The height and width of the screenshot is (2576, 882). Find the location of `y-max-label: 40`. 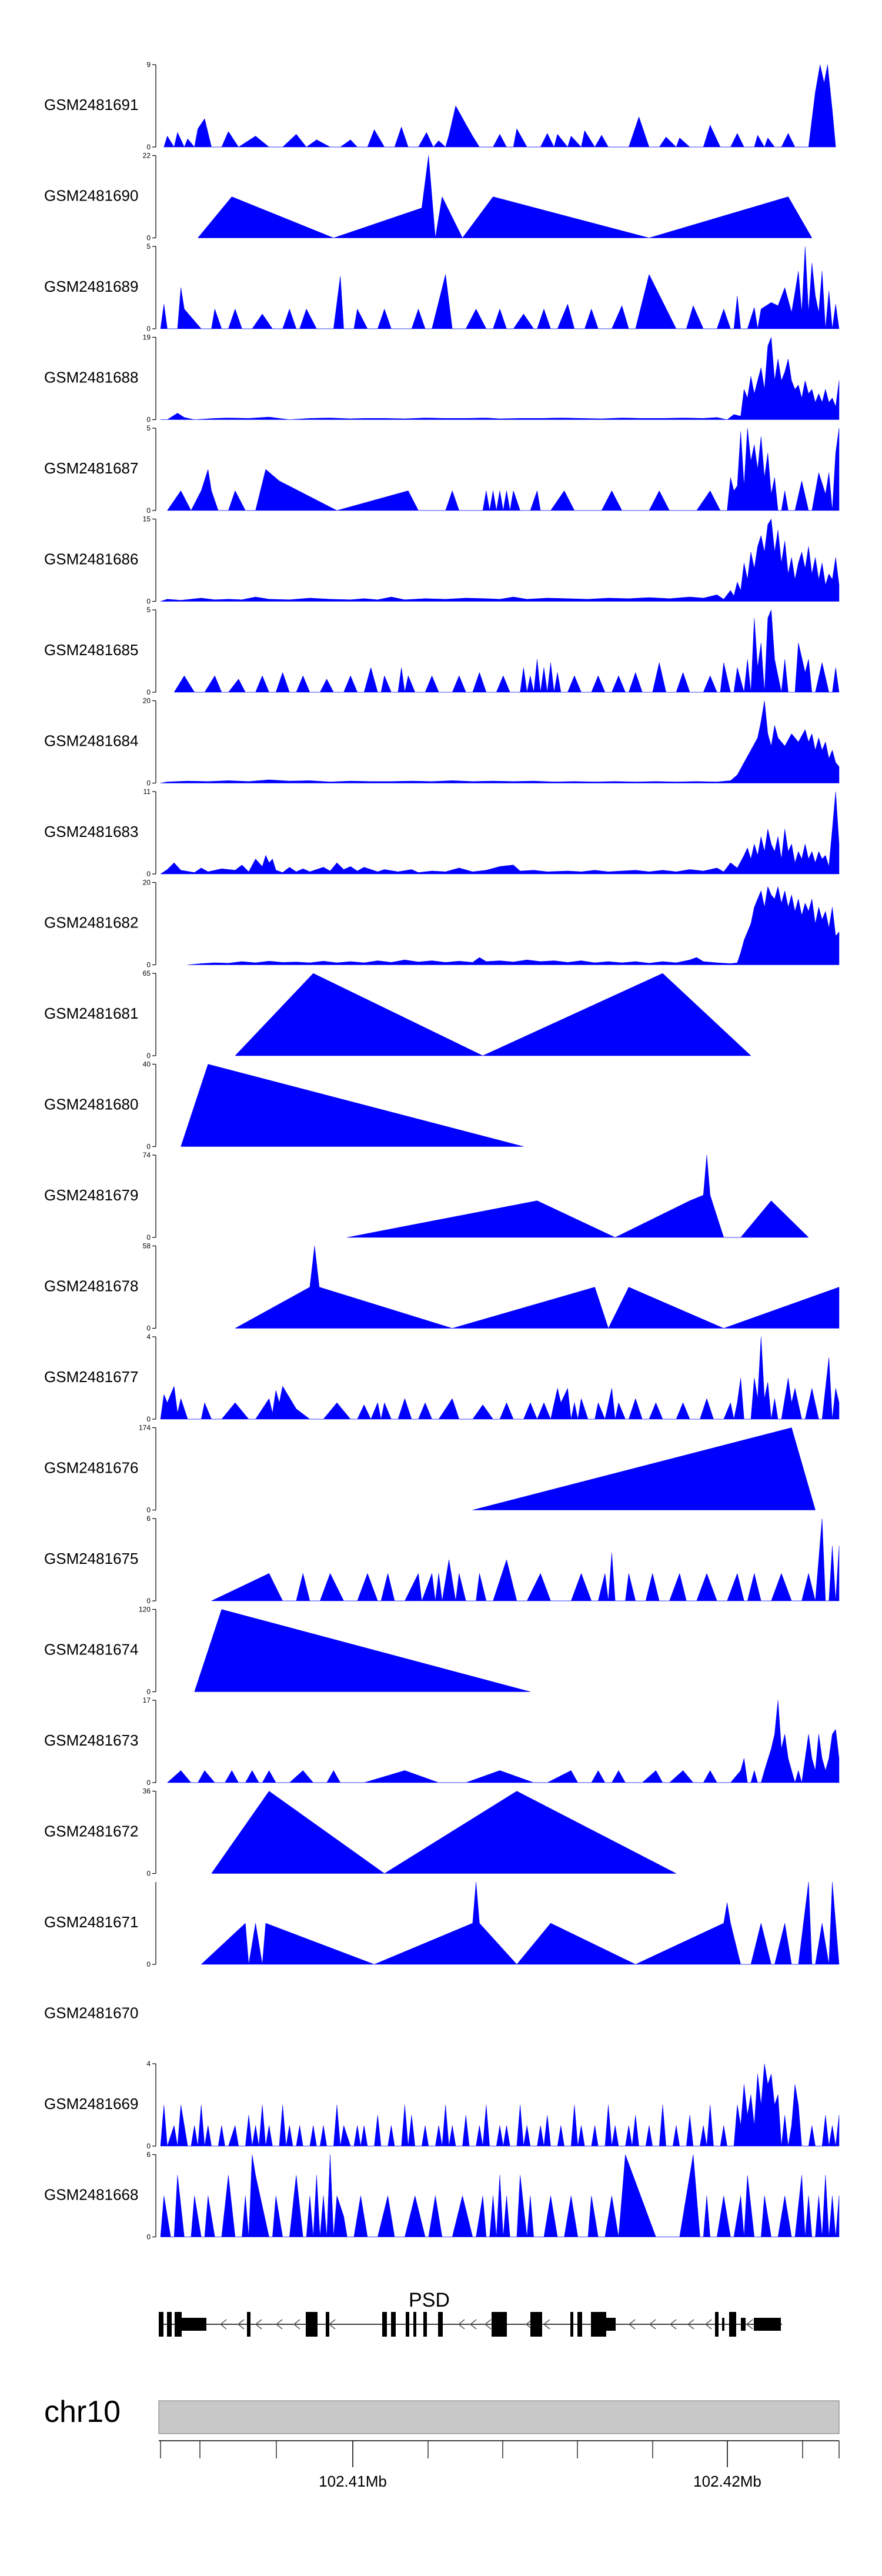

y-max-label: 40 is located at coordinates (147, 1064).